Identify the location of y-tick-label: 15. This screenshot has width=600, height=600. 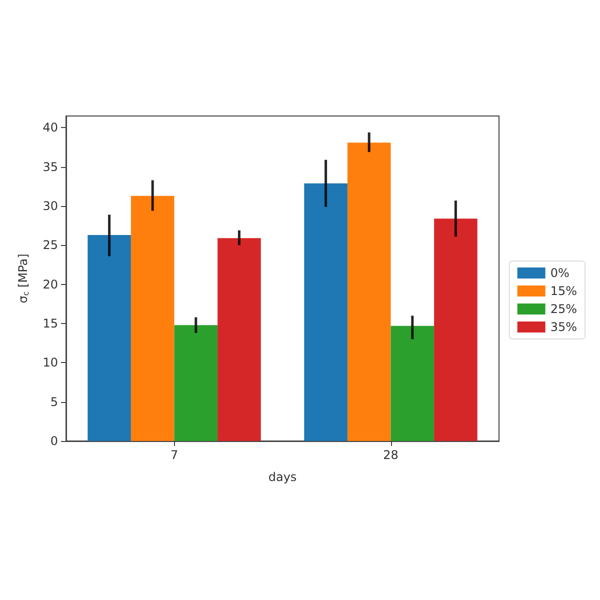
(50, 323).